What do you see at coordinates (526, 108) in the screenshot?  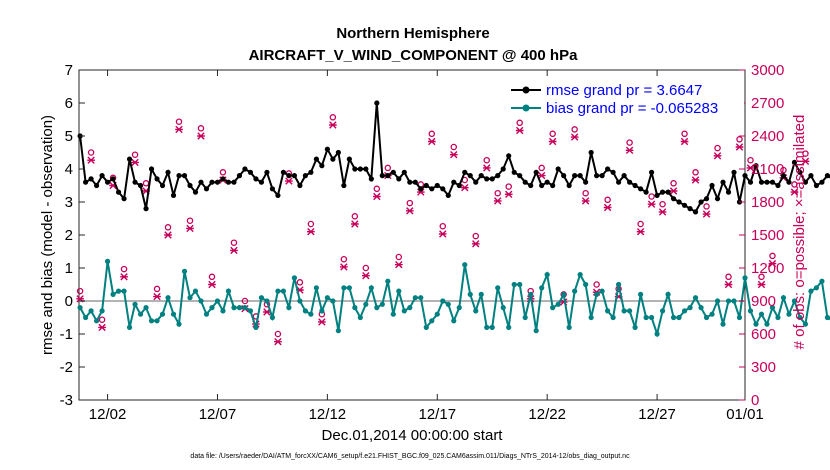 I see `legend-bias-marker` at bounding box center [526, 108].